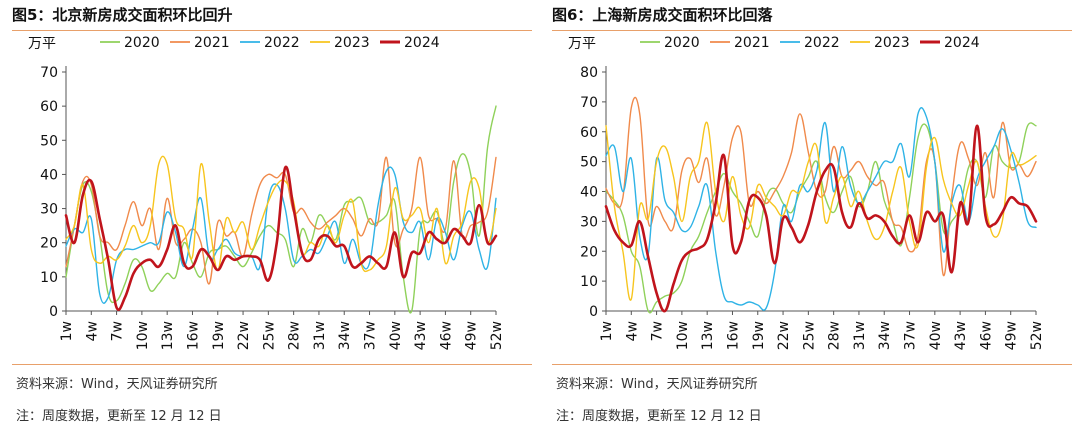  I want to click on series-line-2024, so click(281, 238).